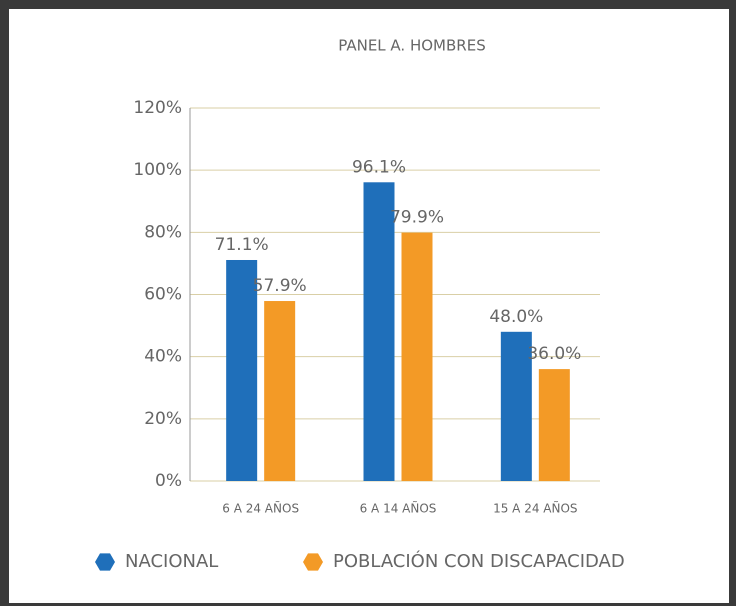 This screenshot has width=736, height=606. Describe the element at coordinates (157, 170) in the screenshot. I see `y-tick-label: 100%` at that location.